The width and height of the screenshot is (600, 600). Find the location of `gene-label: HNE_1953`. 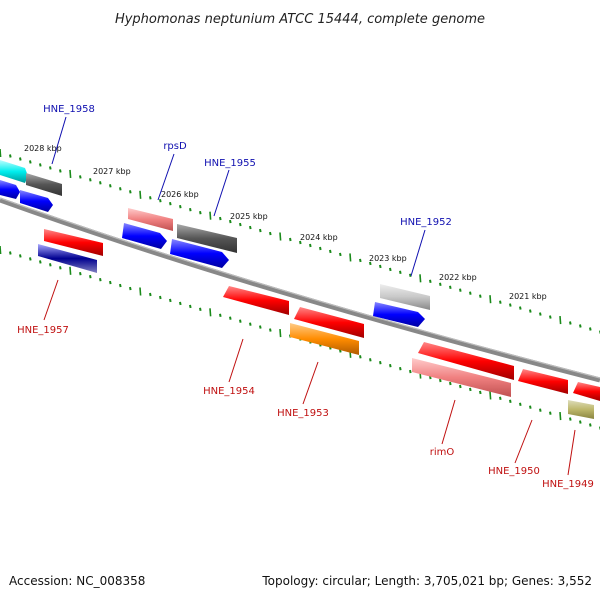

gene-label: HNE_1953 is located at coordinates (303, 413).